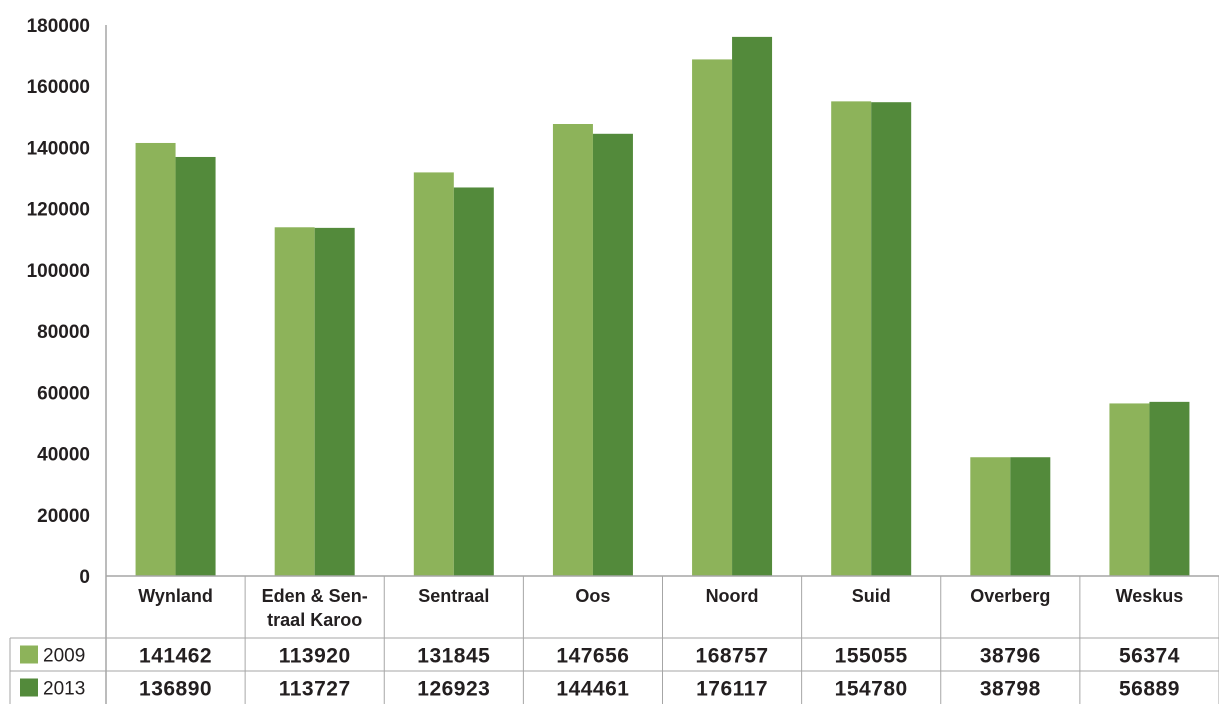 This screenshot has height=709, width=1219. Describe the element at coordinates (29, 654) in the screenshot. I see `legend-swatch-2009` at that location.